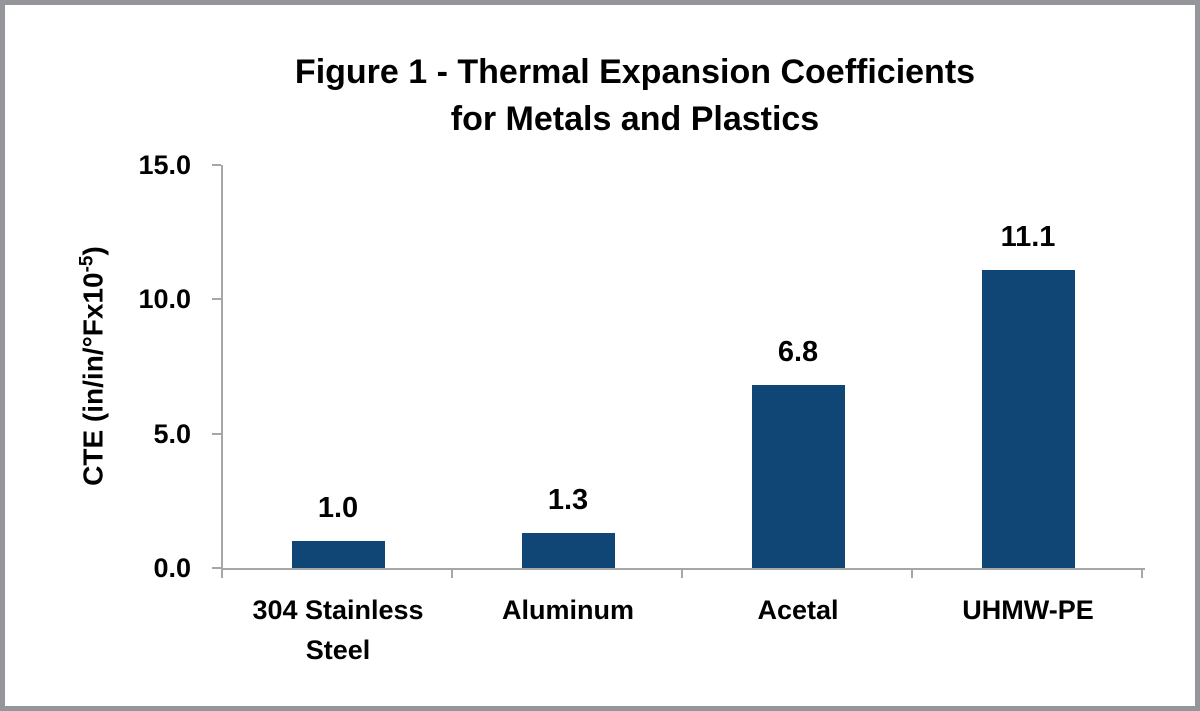 The height and width of the screenshot is (711, 1200). I want to click on x-category-label: Aluminum, so click(568, 610).